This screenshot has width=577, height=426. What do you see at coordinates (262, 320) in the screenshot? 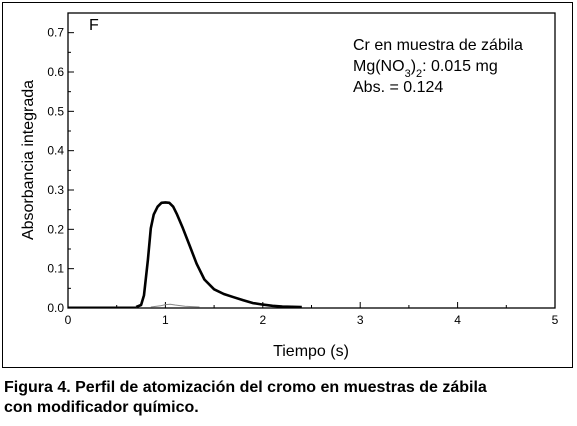
I see `x-tick-label: 2` at bounding box center [262, 320].